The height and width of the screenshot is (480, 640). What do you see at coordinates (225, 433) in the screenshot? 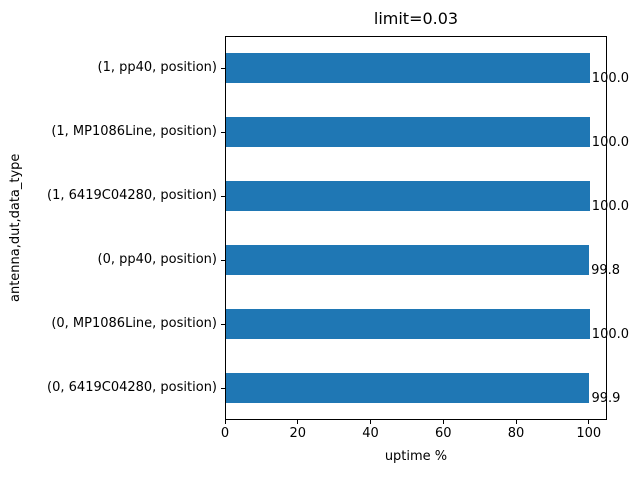
I see `x-tick-label: 0` at bounding box center [225, 433].